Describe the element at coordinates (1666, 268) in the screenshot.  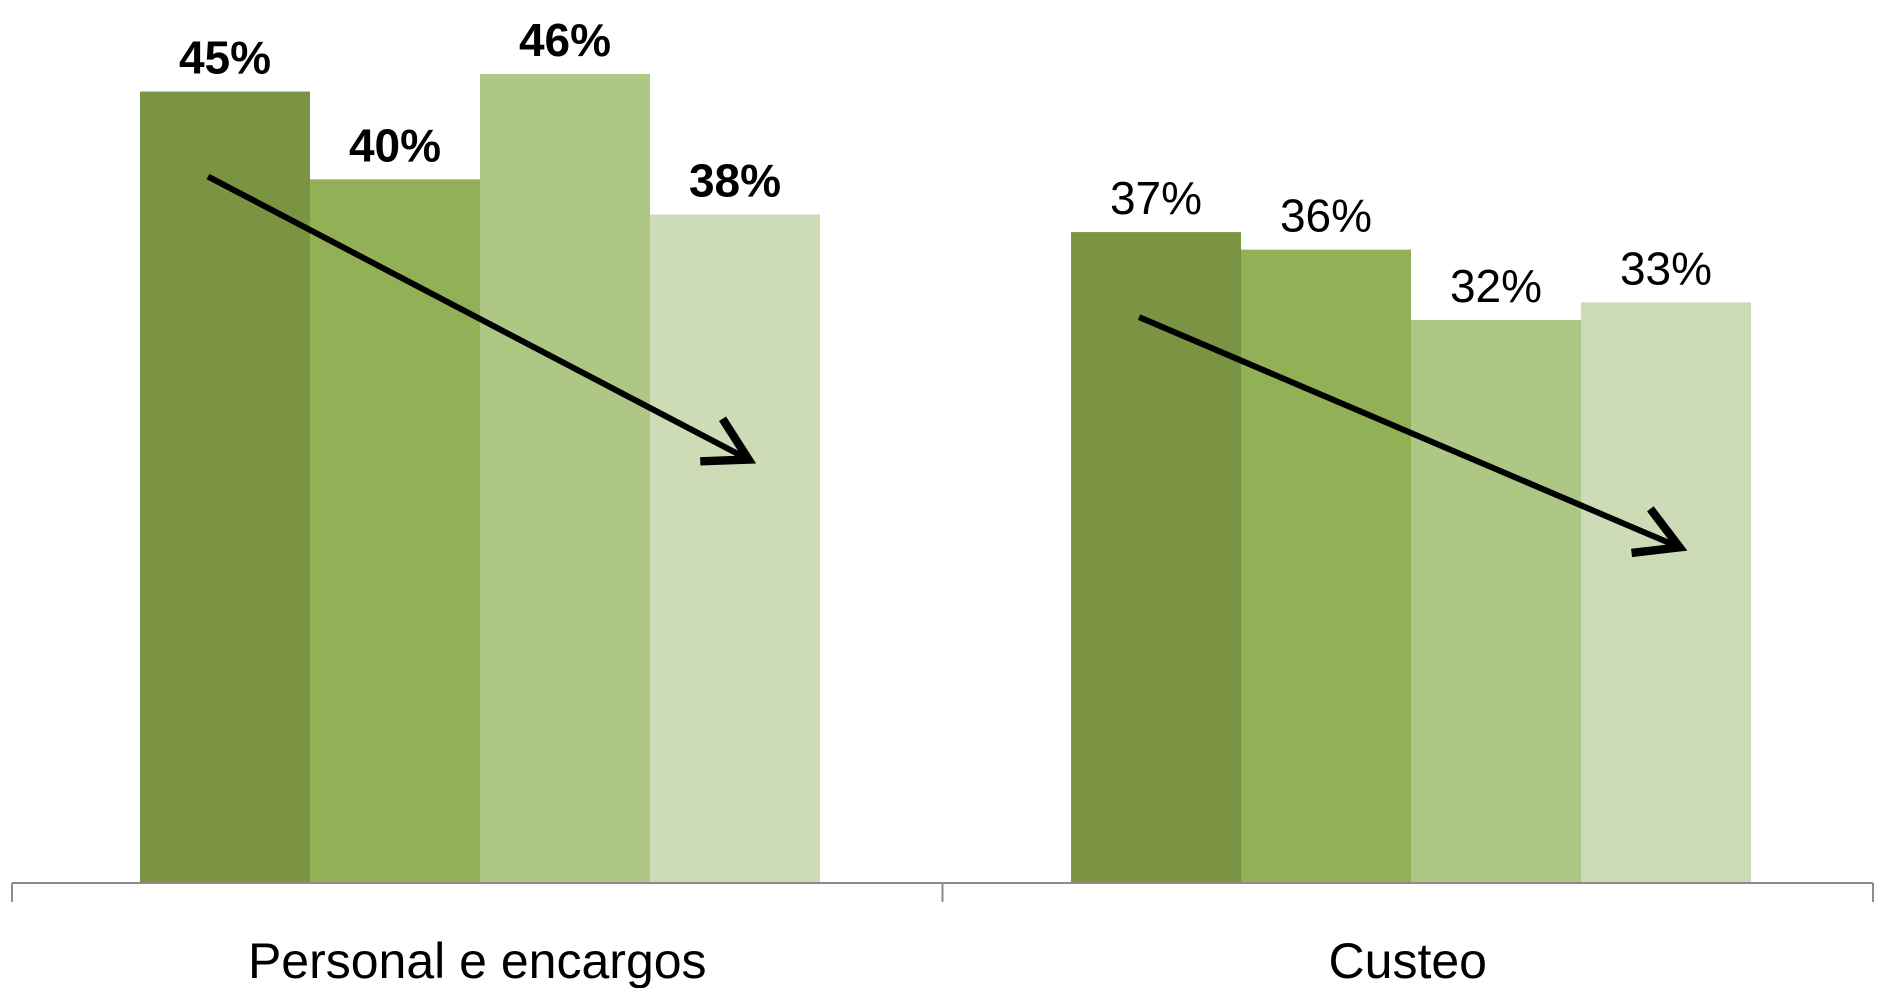
I see `data-label: 33%` at that location.